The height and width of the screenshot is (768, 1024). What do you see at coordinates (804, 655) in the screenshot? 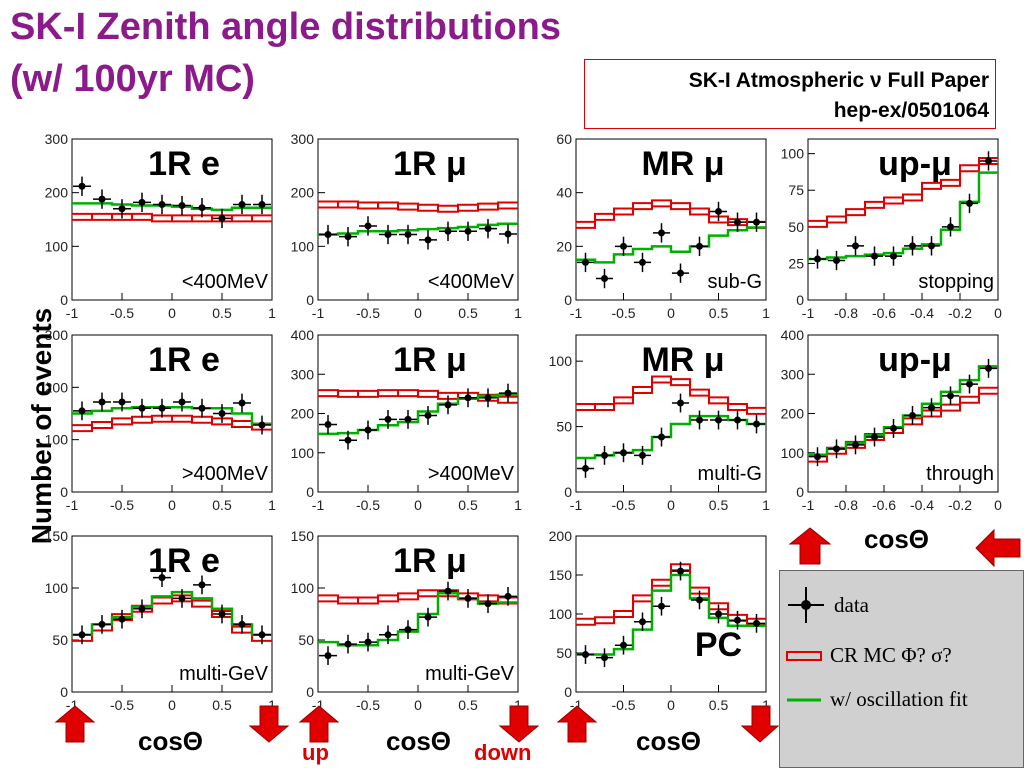
I see `cr-mc-box-icon` at bounding box center [804, 655].